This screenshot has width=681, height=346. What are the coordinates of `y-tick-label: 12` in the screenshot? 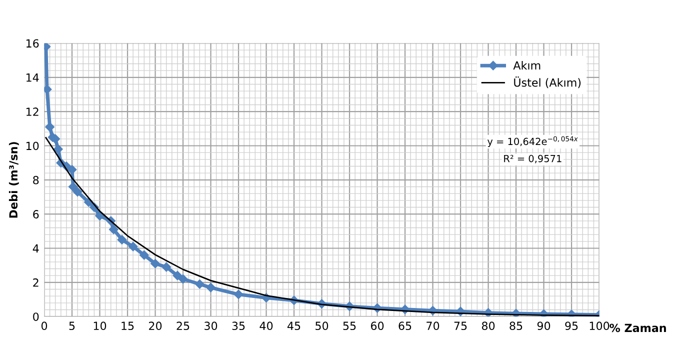 It's located at (32, 112).